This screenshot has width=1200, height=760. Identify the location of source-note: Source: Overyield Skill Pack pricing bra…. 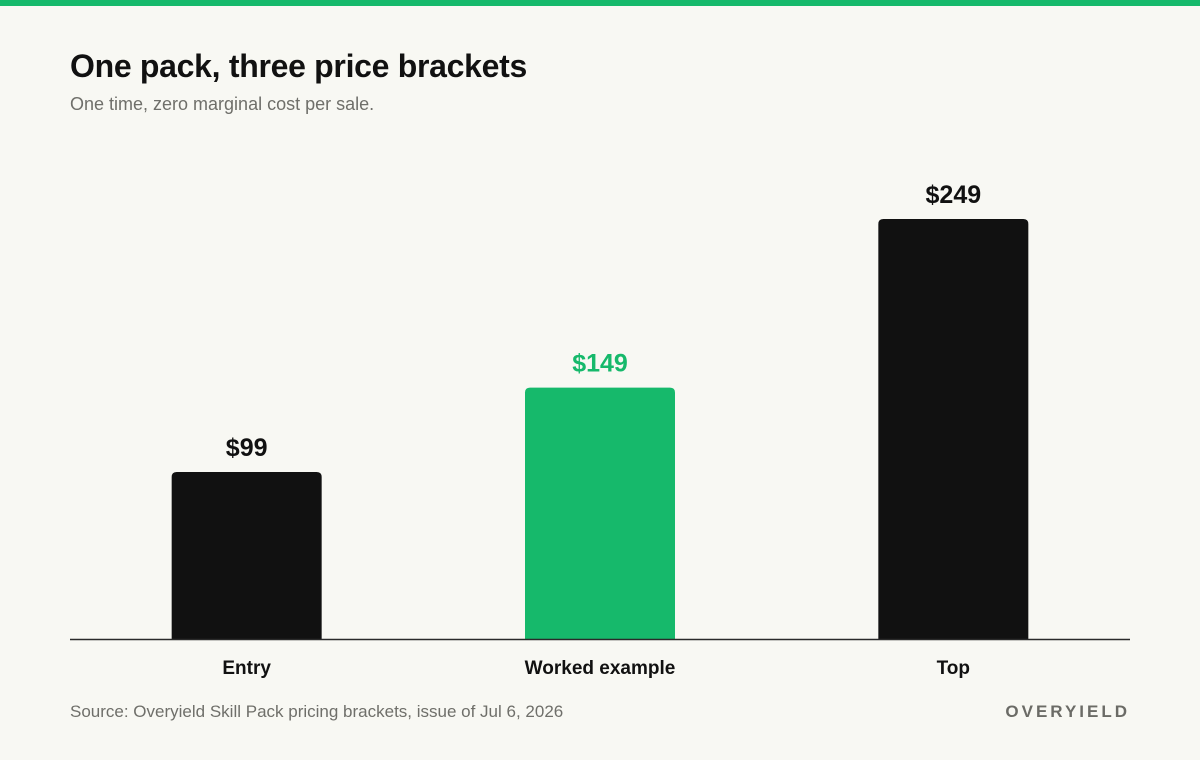
(317, 711).